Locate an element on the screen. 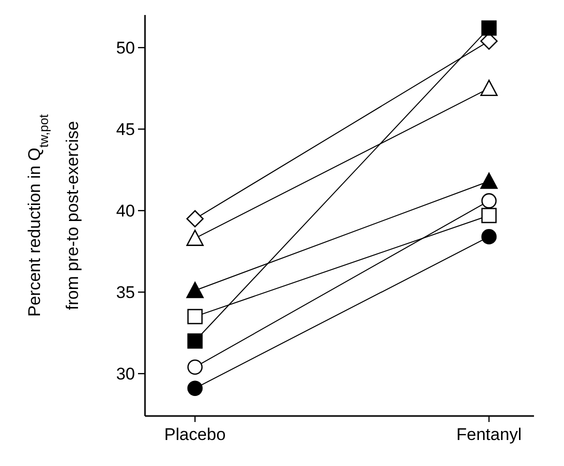 The image size is (564, 466). x-tick-label: Fentanyl is located at coordinates (489, 434).